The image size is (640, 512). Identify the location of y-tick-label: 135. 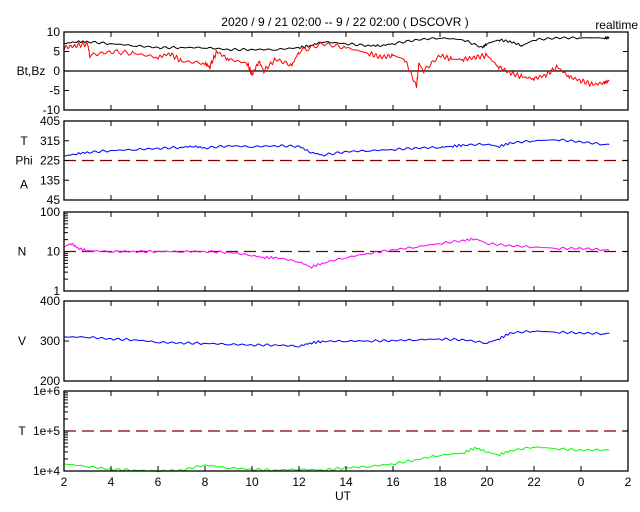
(50, 180).